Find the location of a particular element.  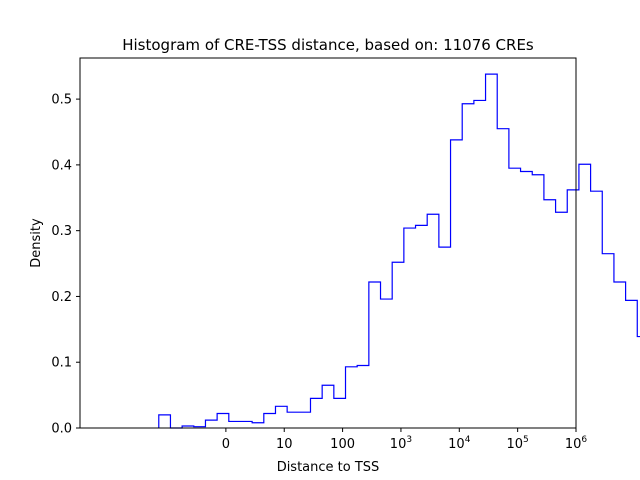

x-axis-label: Distance to TSS is located at coordinates (328, 467).